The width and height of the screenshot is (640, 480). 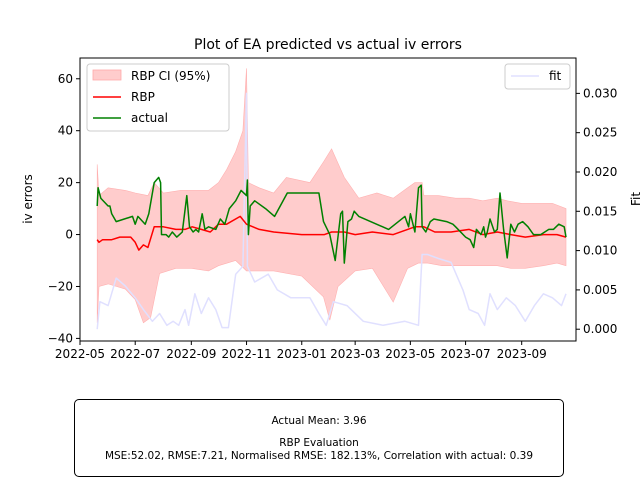 What do you see at coordinates (537, 76) in the screenshot?
I see `legend-fit: fit` at bounding box center [537, 76].